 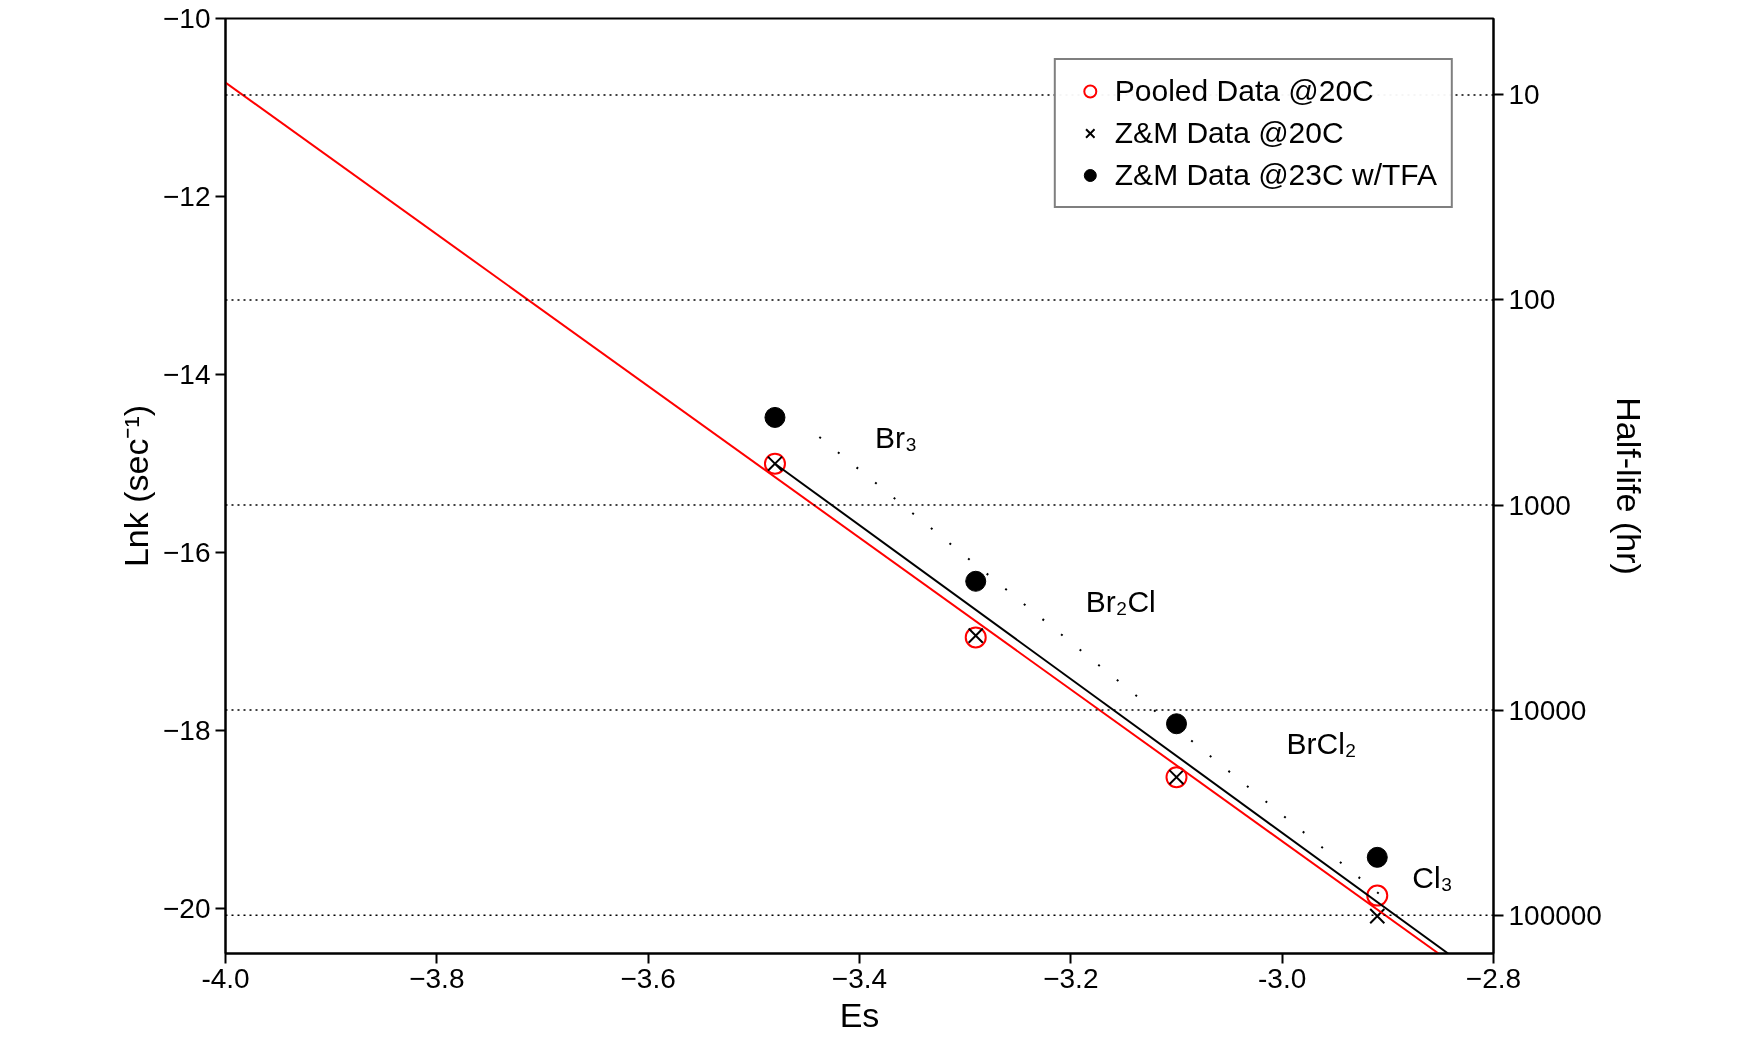 I want to click on y-tick-label: −16, so click(x=187, y=553).